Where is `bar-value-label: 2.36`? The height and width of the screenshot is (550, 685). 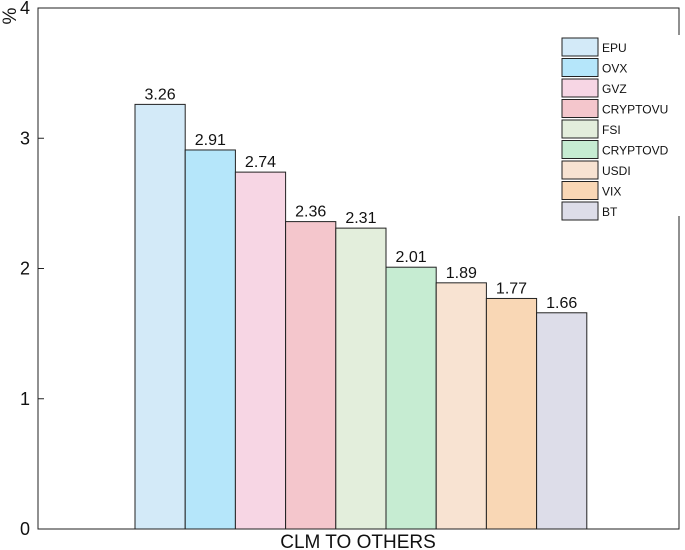 bar-value-label: 2.36 is located at coordinates (310, 212).